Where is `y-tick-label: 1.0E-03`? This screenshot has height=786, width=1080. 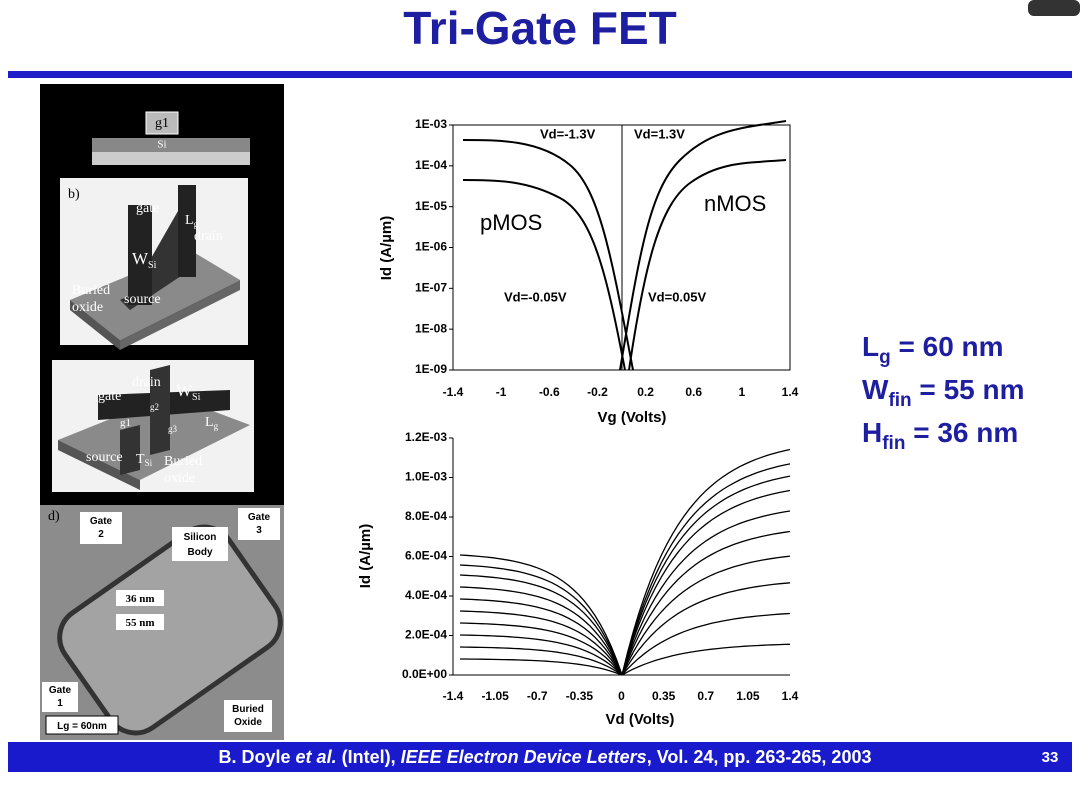 y-tick-label: 1.0E-03 is located at coordinates (426, 477).